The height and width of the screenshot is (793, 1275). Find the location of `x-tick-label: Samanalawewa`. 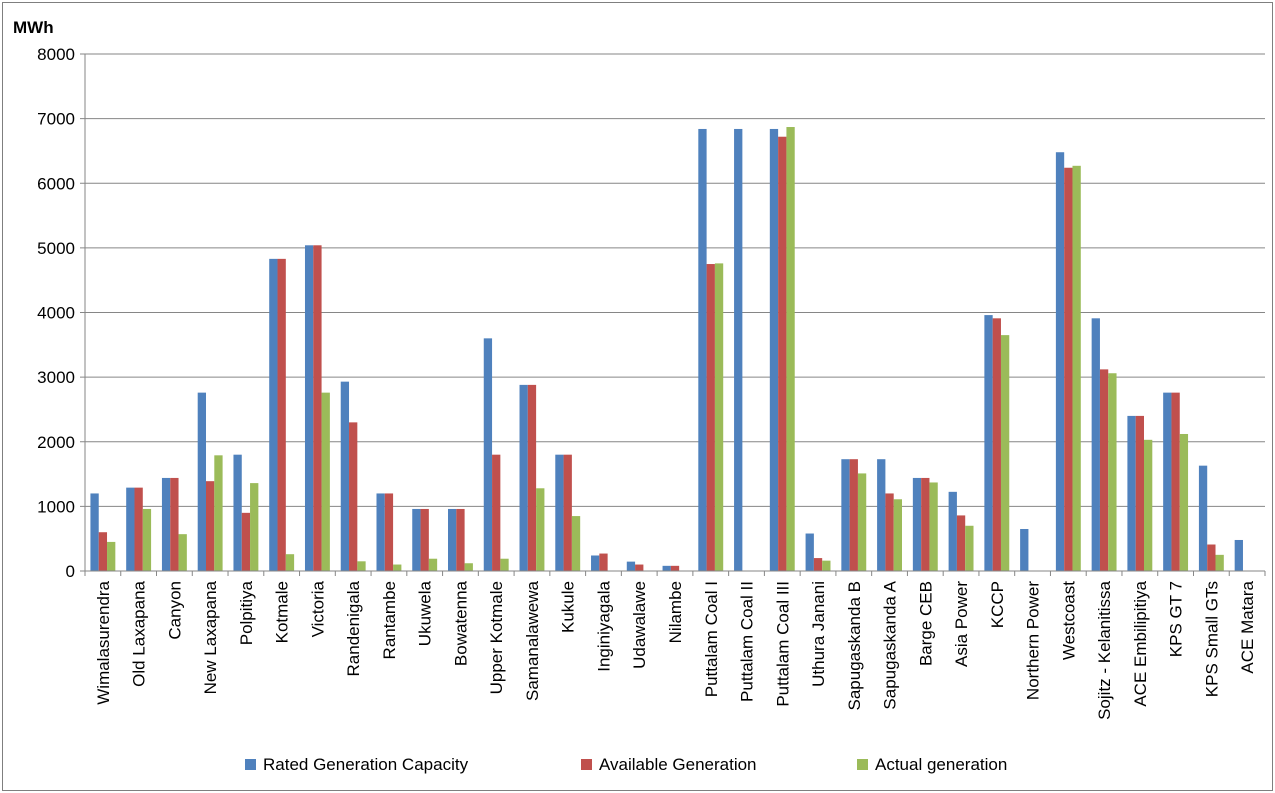

x-tick-label: Samanalawewa is located at coordinates (532, 640).